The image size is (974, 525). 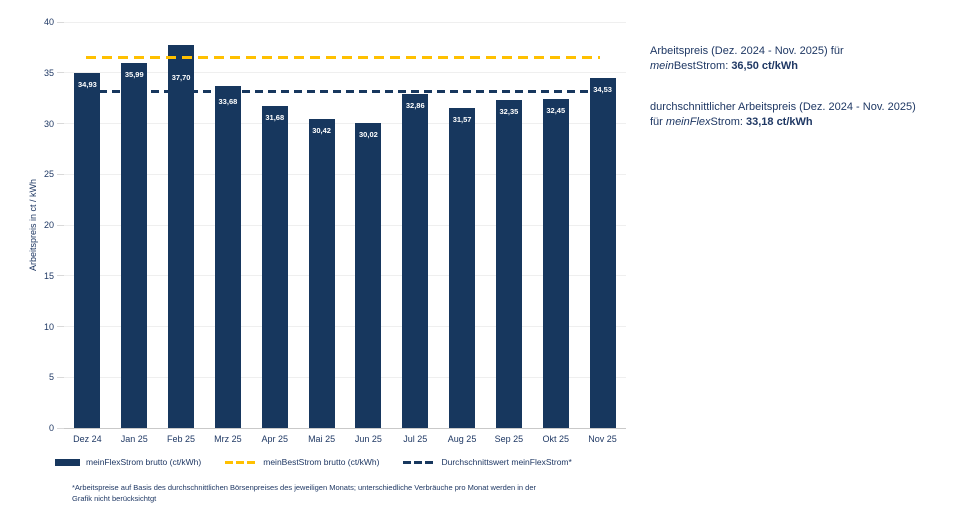 What do you see at coordinates (134, 74) in the screenshot?
I see `bar-value-label: 35,99` at bounding box center [134, 74].